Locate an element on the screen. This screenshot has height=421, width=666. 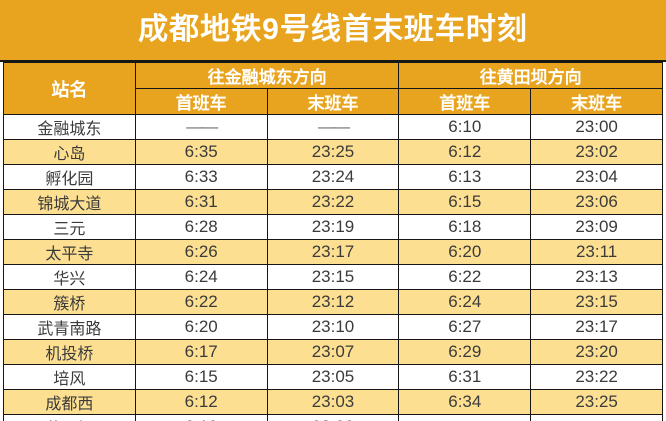
time-cell: 6:34 is located at coordinates (465, 402).